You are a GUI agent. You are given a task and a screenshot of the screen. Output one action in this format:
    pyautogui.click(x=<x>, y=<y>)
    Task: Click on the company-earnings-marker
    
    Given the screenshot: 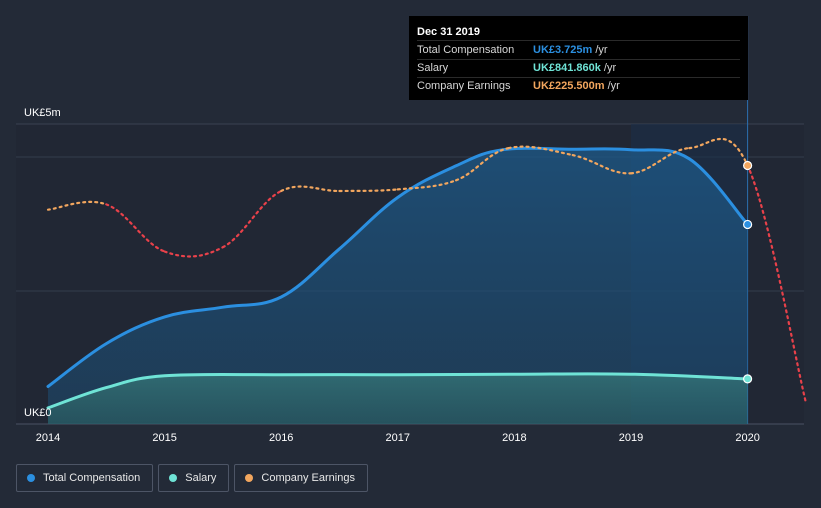 What is the action you would take?
    pyautogui.click(x=747, y=165)
    